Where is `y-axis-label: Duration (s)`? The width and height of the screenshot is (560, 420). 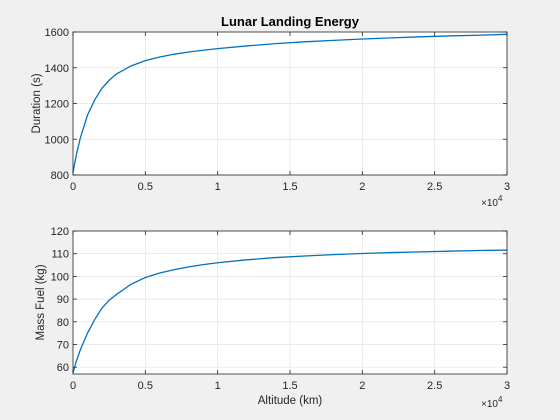
y-axis-label: Duration (s) is located at coordinates (37, 103).